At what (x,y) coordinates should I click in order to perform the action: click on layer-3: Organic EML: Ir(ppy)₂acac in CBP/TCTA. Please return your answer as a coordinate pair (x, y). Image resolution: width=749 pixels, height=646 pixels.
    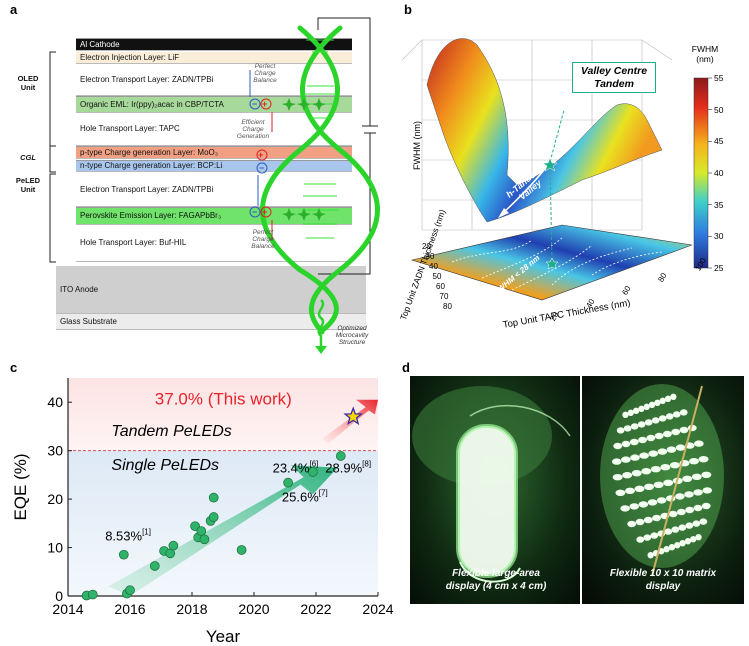
    Looking at the image, I should click on (214, 104).